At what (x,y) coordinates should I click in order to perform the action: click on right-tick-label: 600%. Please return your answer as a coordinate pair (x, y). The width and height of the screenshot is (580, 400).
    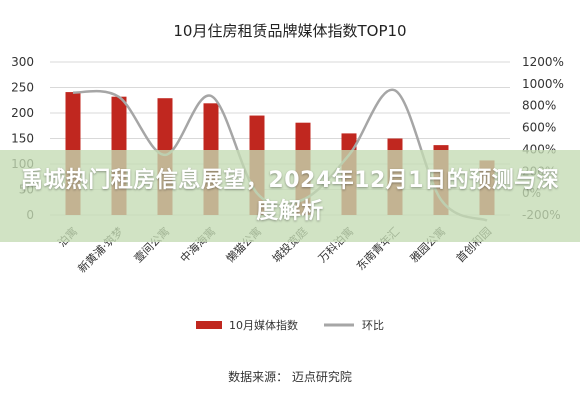
    Looking at the image, I should click on (539, 128).